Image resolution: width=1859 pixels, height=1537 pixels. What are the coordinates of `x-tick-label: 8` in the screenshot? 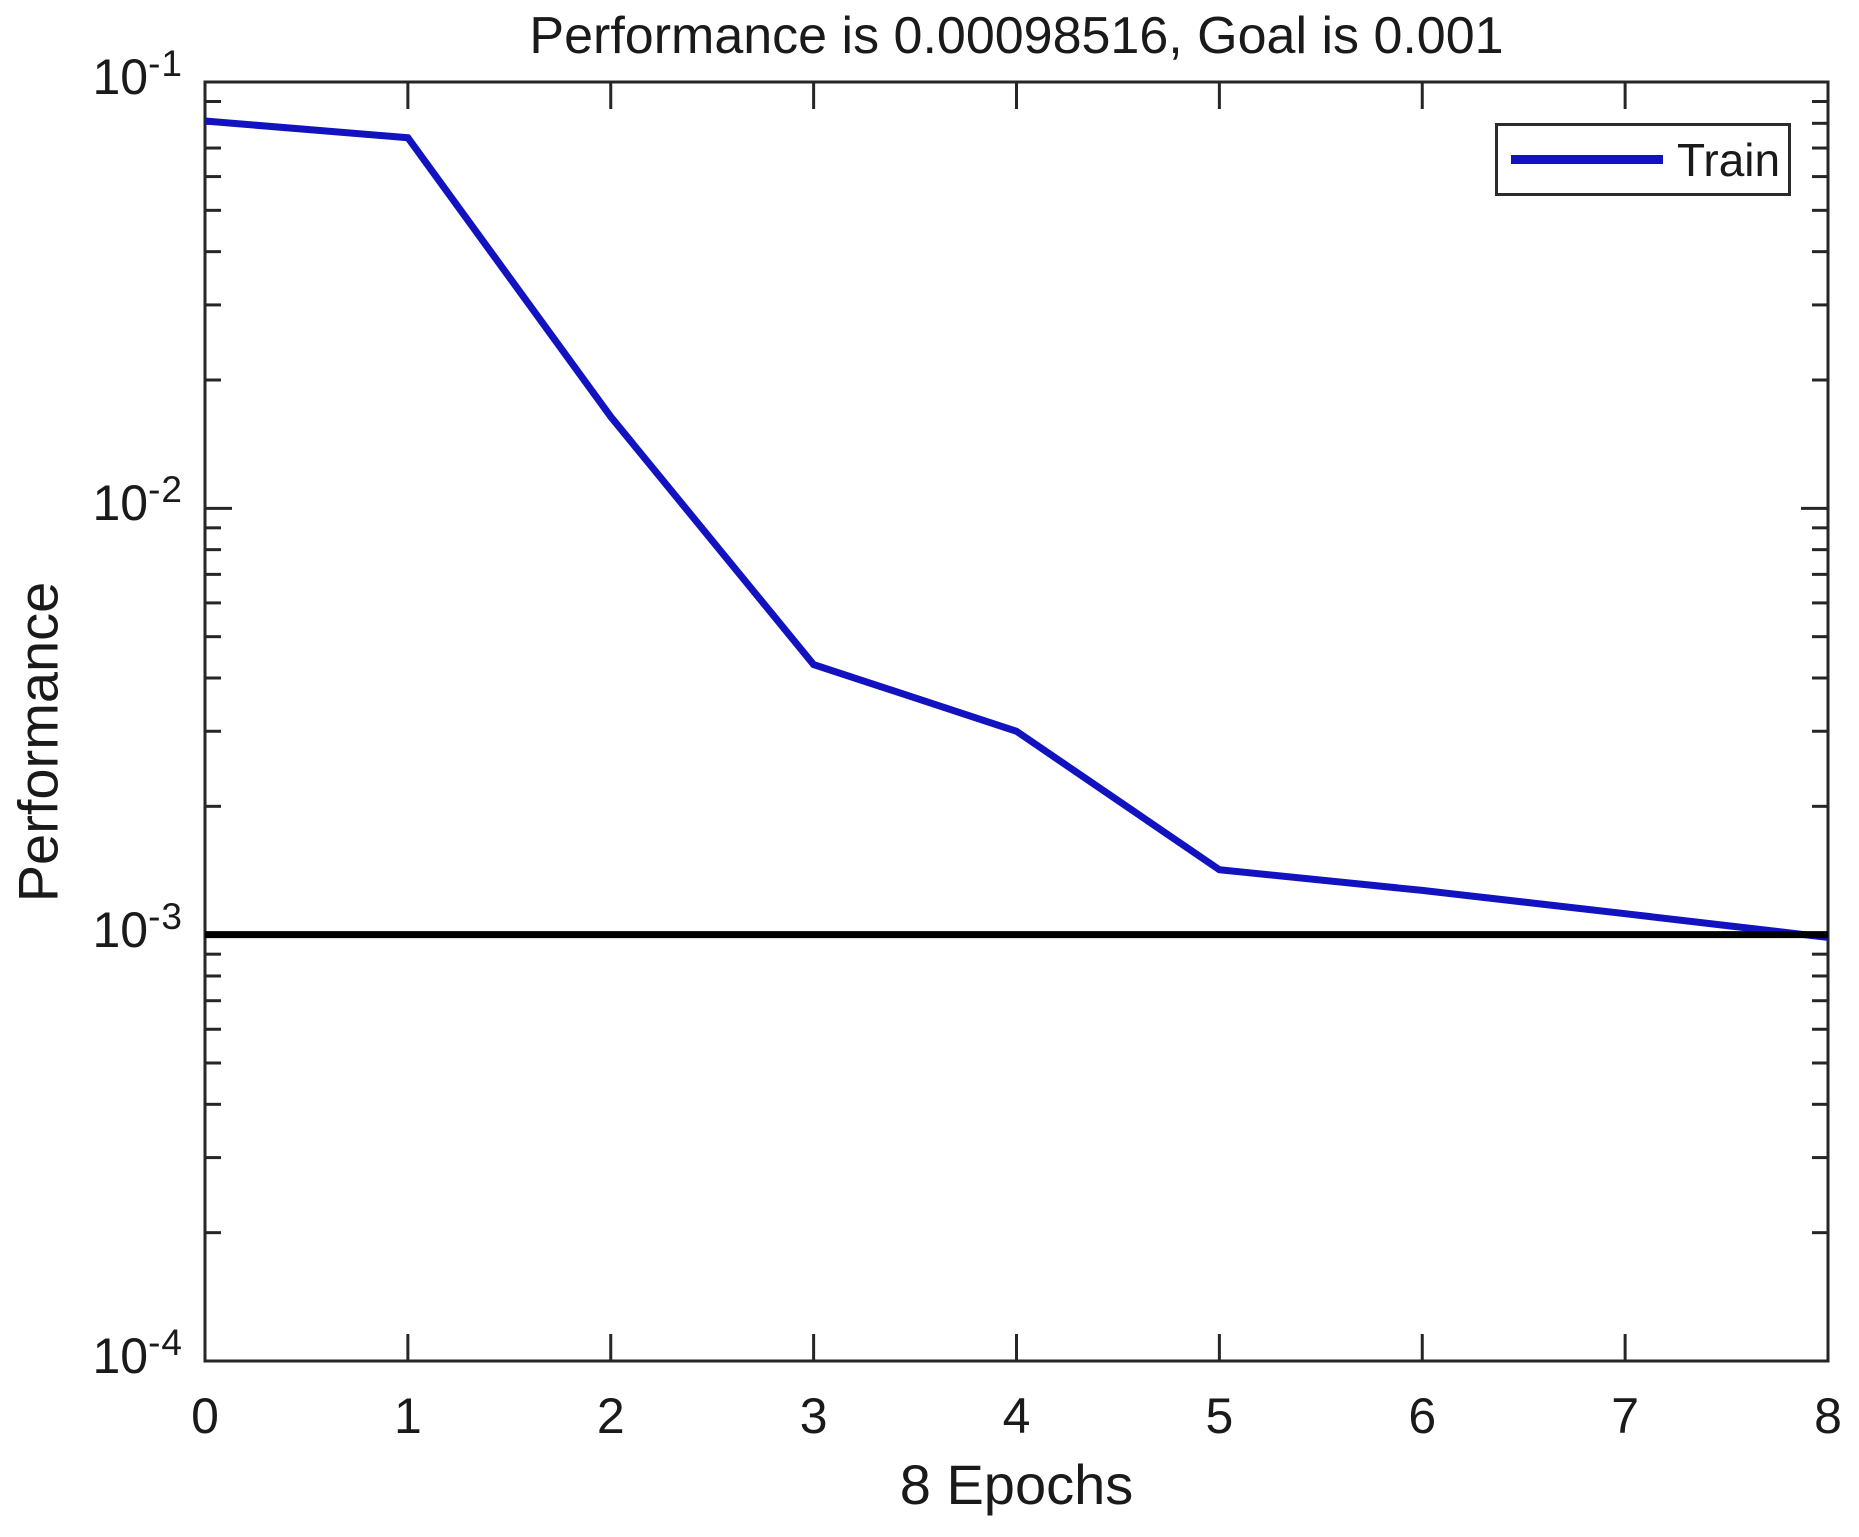 It's located at (1828, 1416).